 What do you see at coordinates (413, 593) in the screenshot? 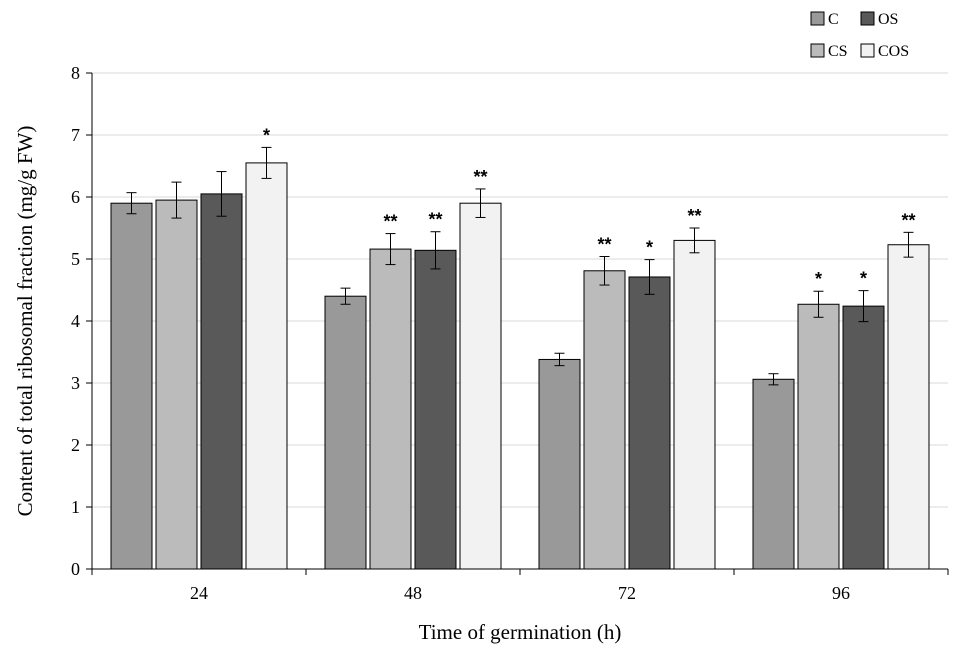
I see `x-tick-label: 48` at bounding box center [413, 593].